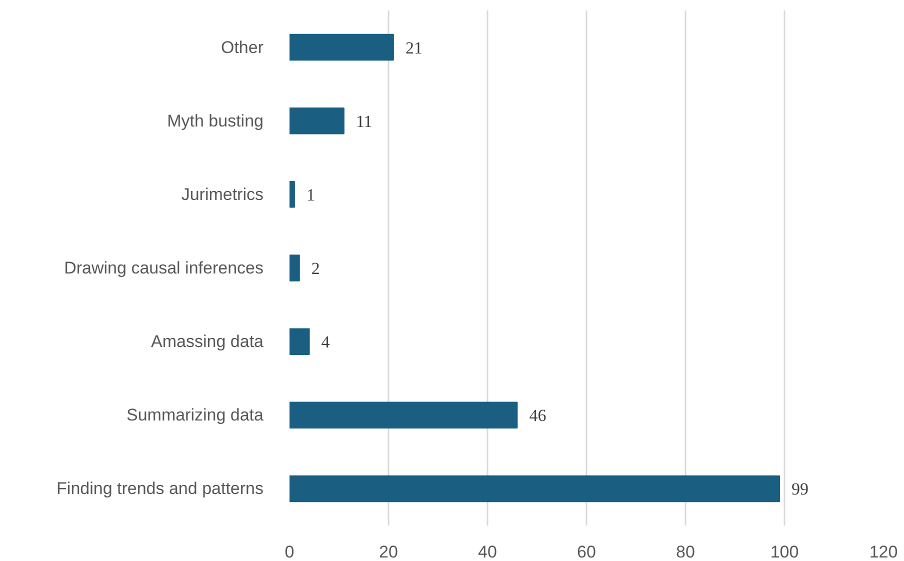 The image size is (904, 561). I want to click on data-label: 99, so click(800, 489).